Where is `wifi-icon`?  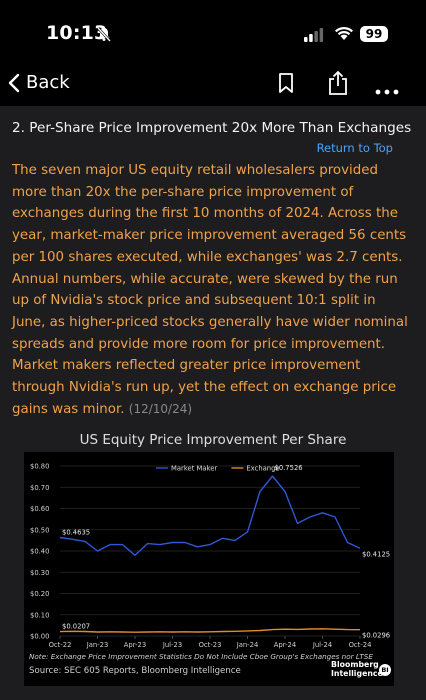 wifi-icon is located at coordinates (344, 35).